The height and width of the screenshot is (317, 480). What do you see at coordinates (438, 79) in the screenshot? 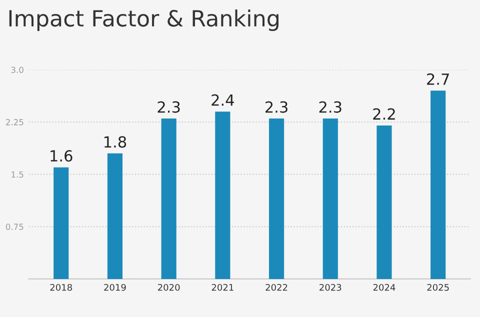
I see `data-label: 2.7` at bounding box center [438, 79].